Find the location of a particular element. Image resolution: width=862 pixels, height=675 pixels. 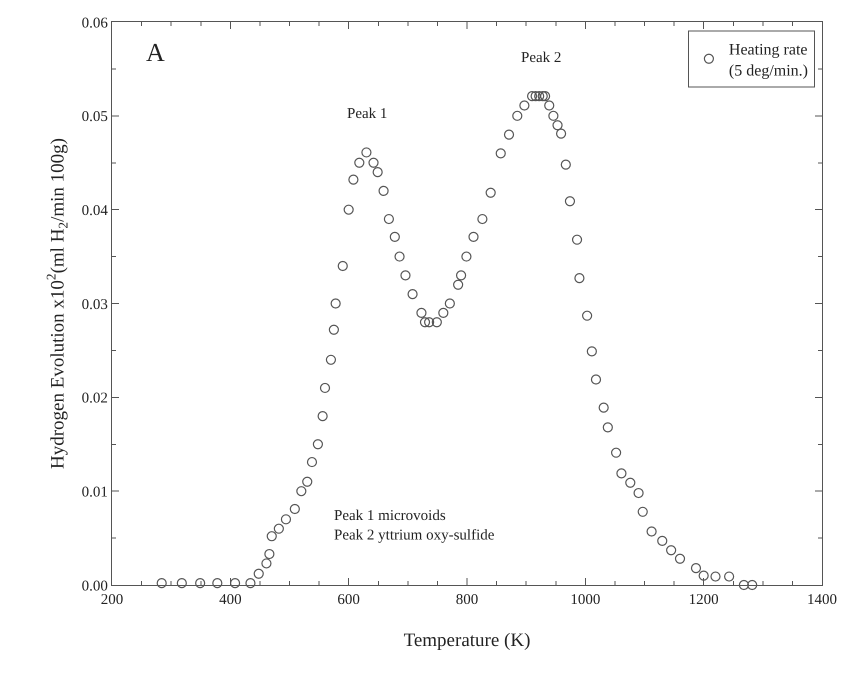

y-tick-label: 0.06 is located at coordinates (95, 23).